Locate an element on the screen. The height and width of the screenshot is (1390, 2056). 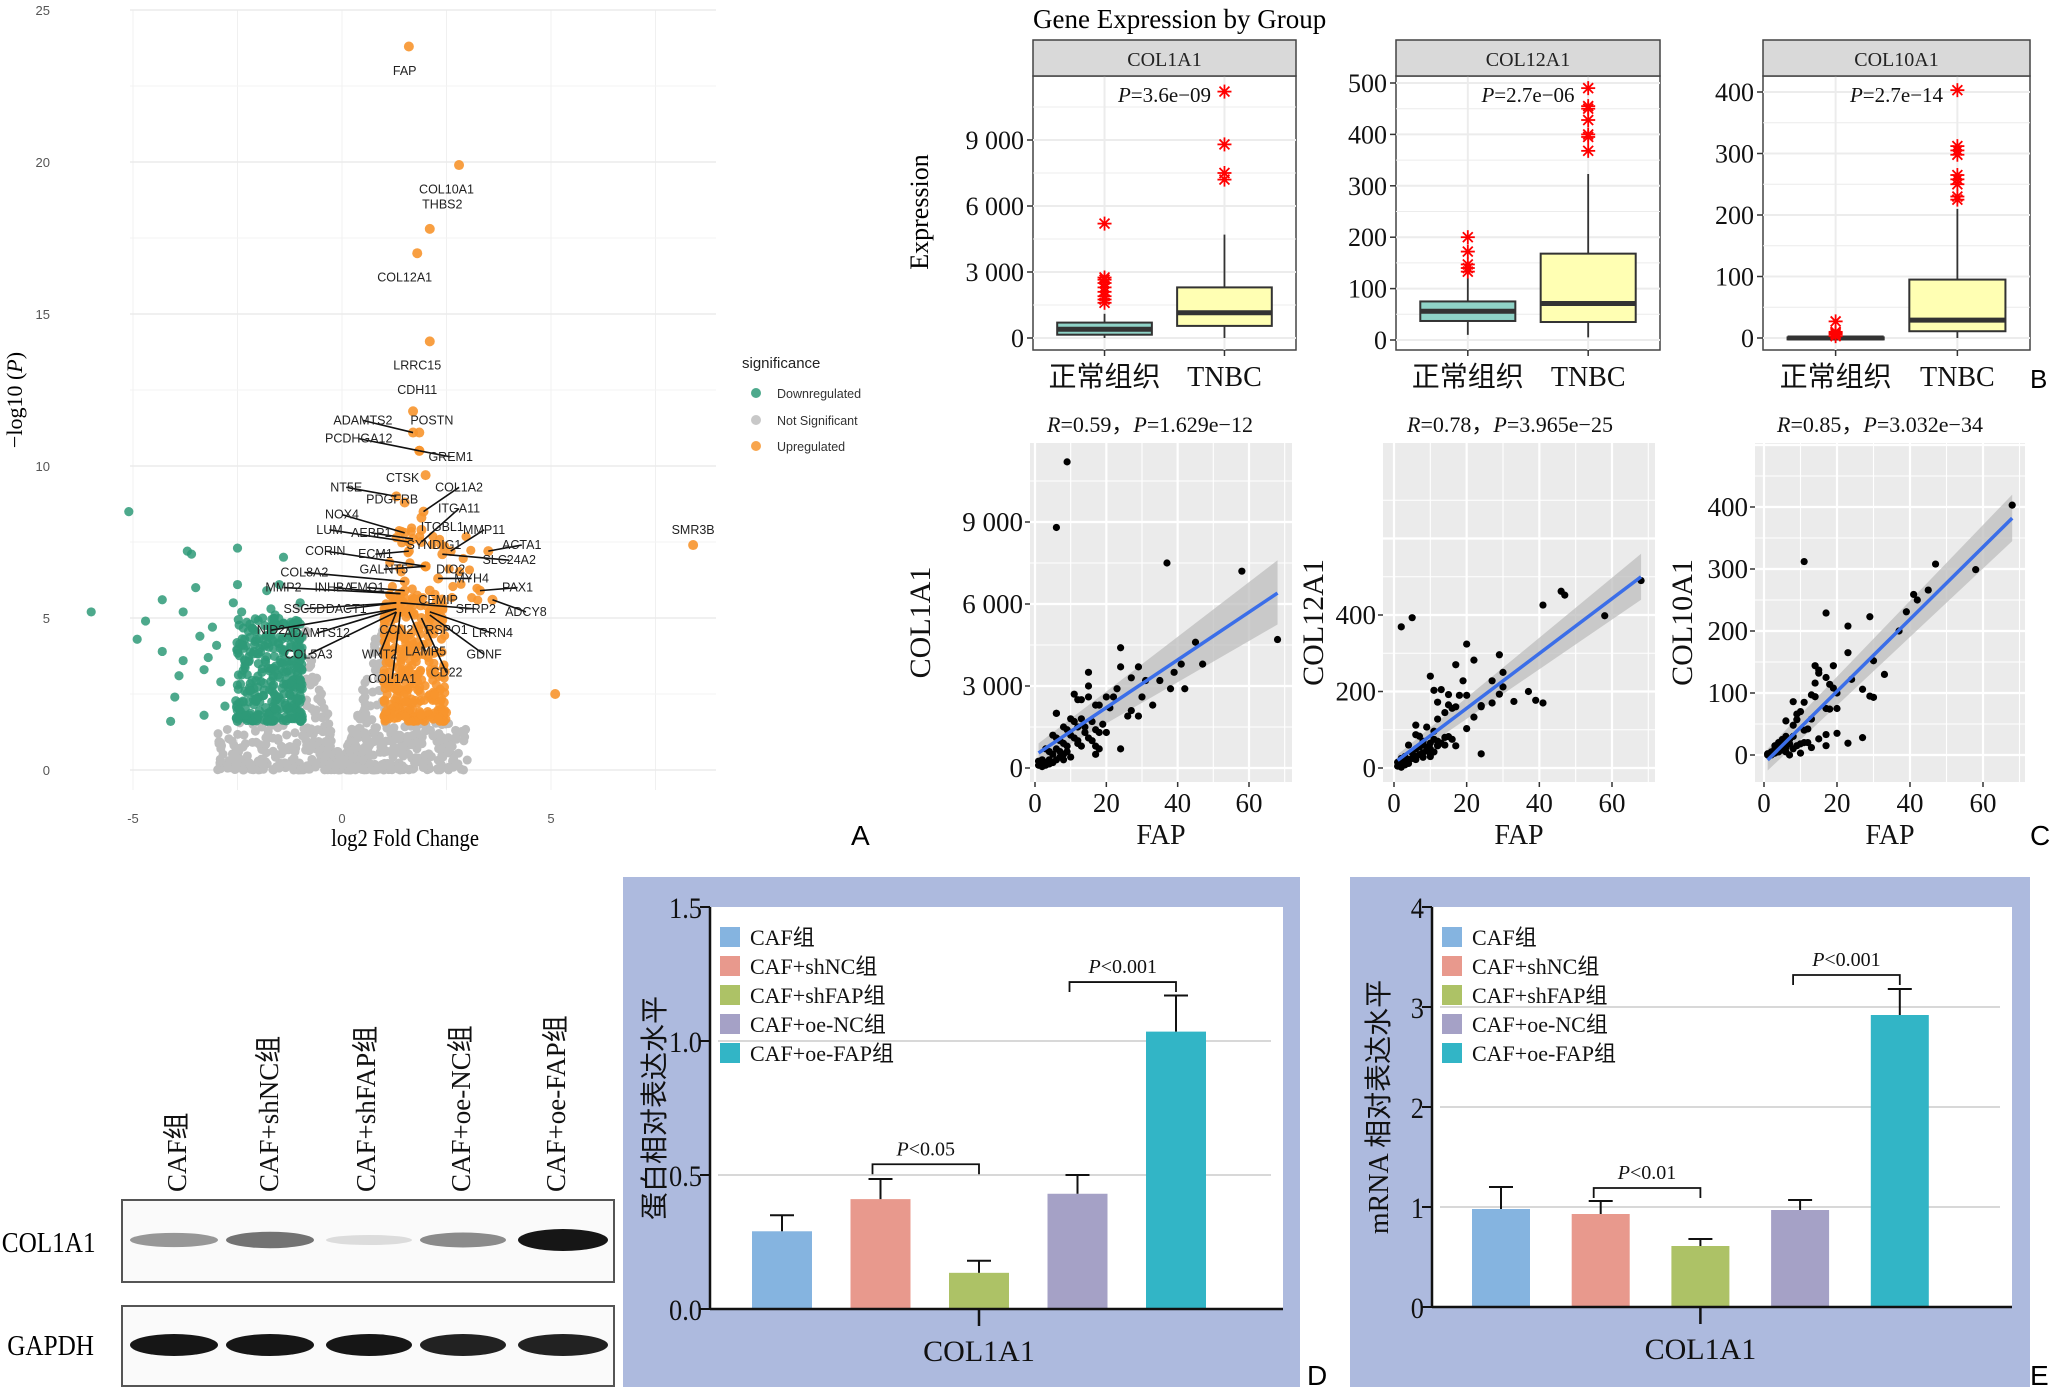
gene-label: SYNDIG1 is located at coordinates (434, 545).